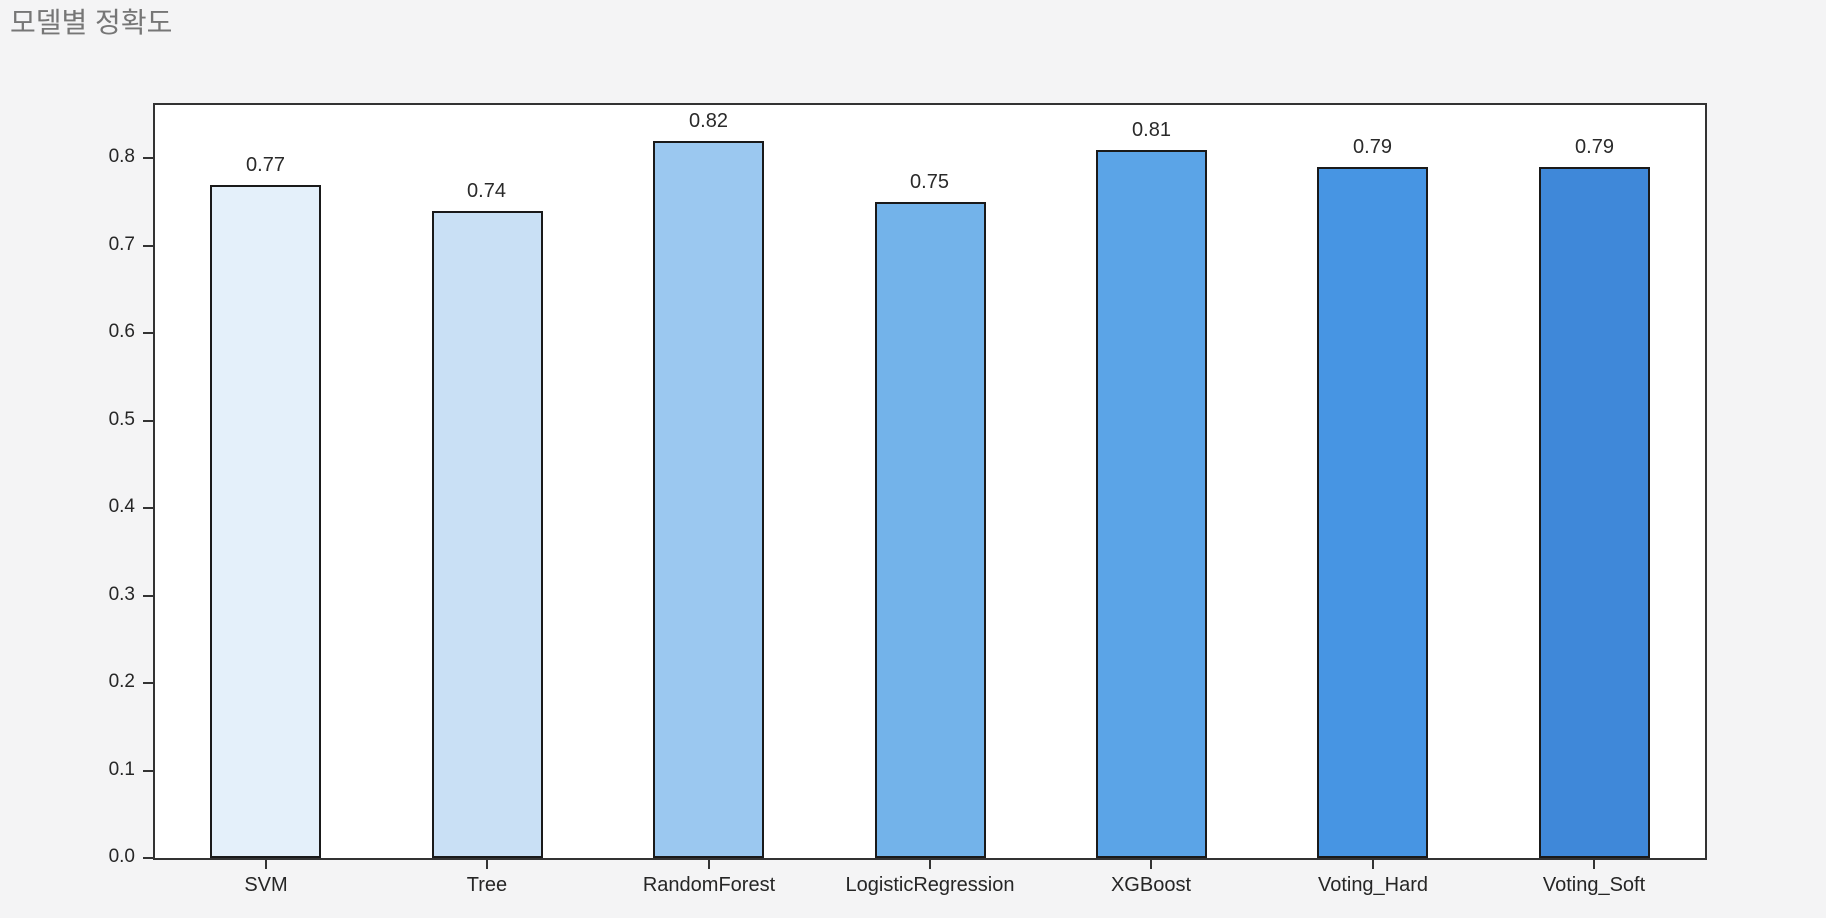  Describe the element at coordinates (1151, 504) in the screenshot. I see `bar-XGBoost` at that location.